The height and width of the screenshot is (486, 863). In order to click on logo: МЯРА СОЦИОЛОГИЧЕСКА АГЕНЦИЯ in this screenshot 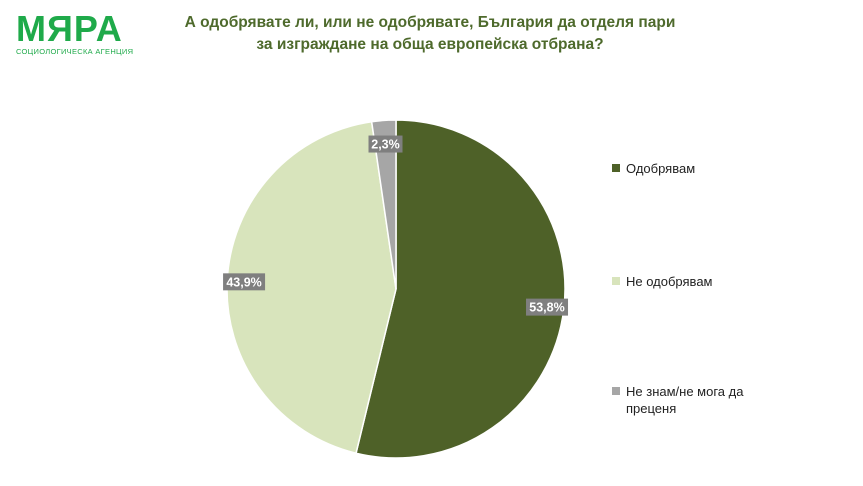, I will do `click(75, 32)`.